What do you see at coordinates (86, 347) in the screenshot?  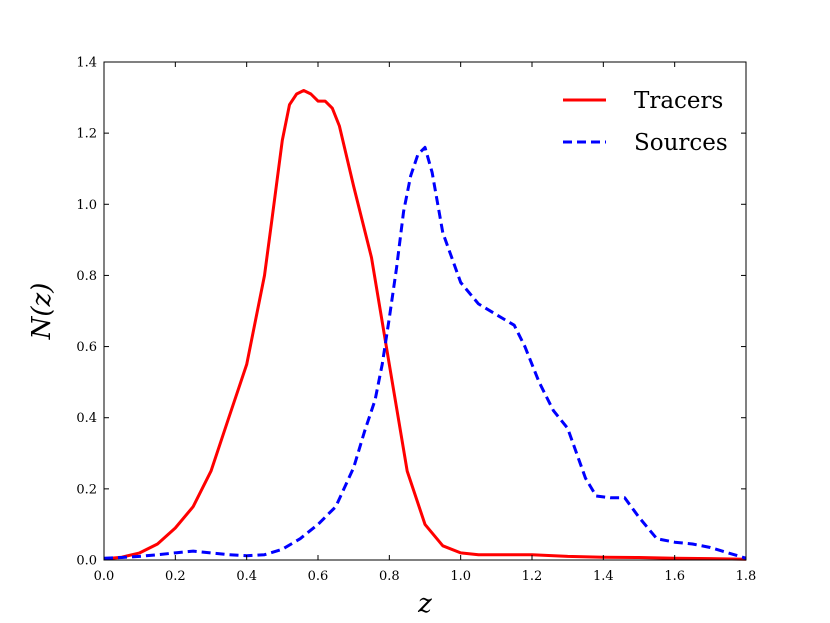 I see `y-tick-label-3: 0.6` at bounding box center [86, 347].